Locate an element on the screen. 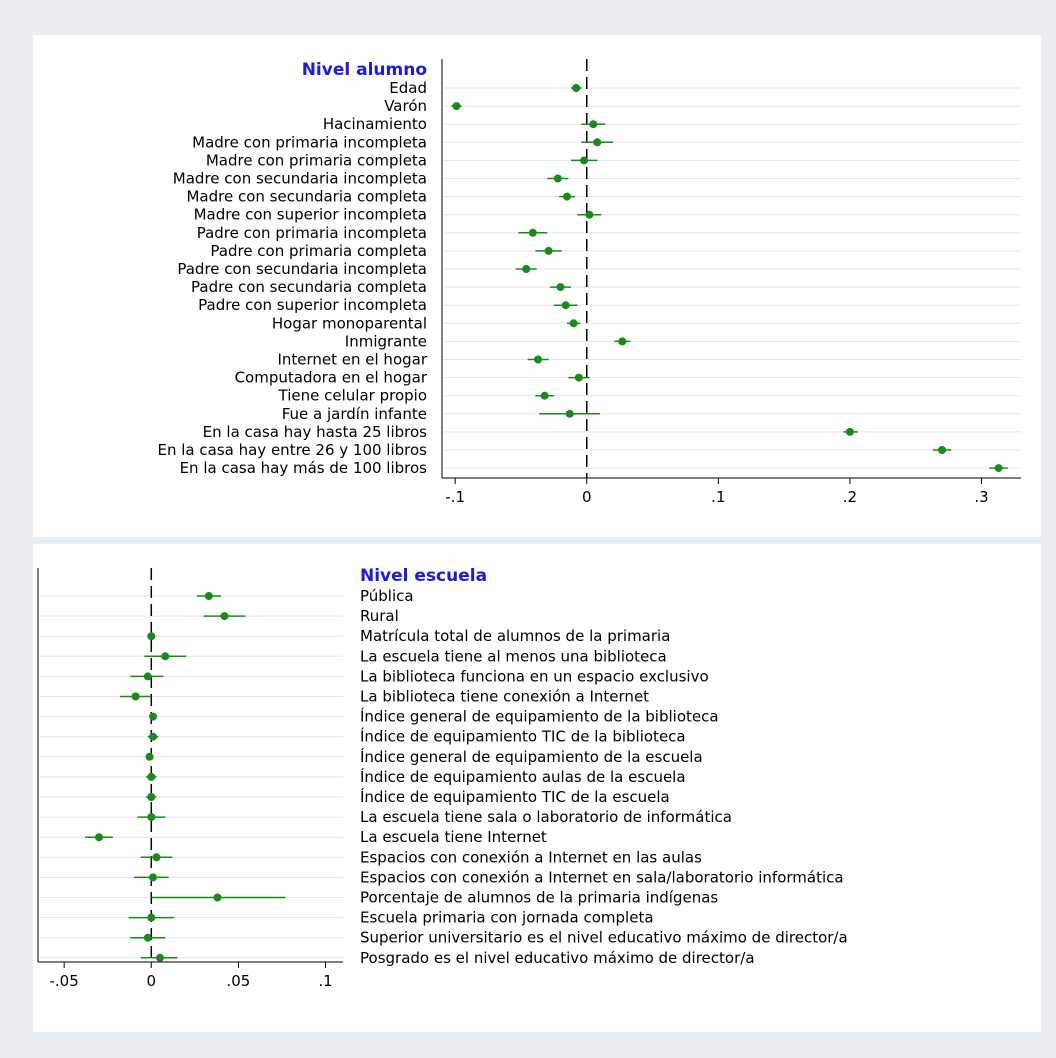 This screenshot has height=1058, width=1056. category-label: Pública is located at coordinates (387, 596).